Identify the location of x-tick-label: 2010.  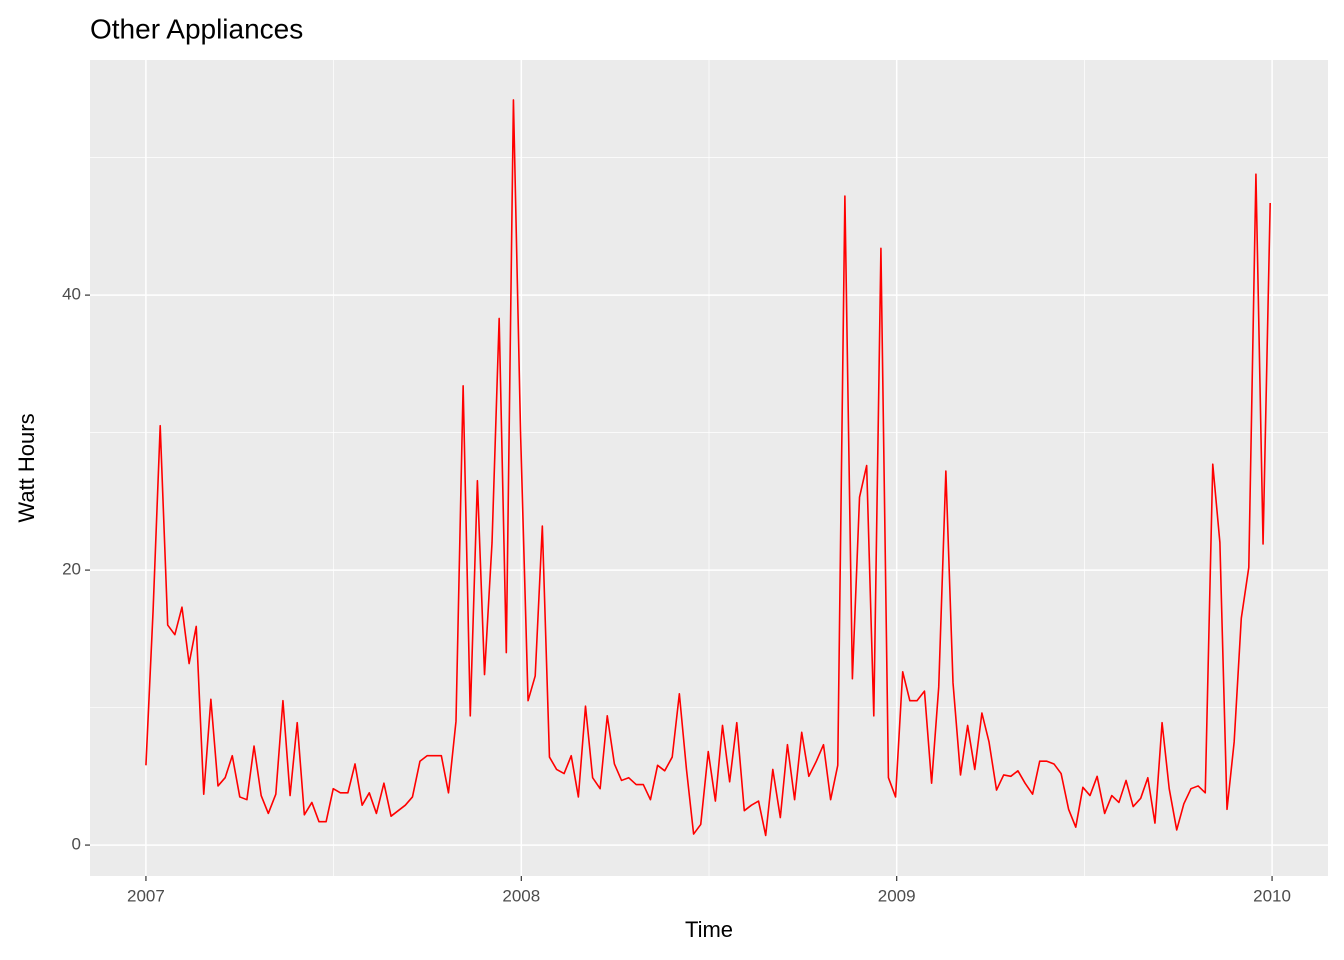
(1272, 895).